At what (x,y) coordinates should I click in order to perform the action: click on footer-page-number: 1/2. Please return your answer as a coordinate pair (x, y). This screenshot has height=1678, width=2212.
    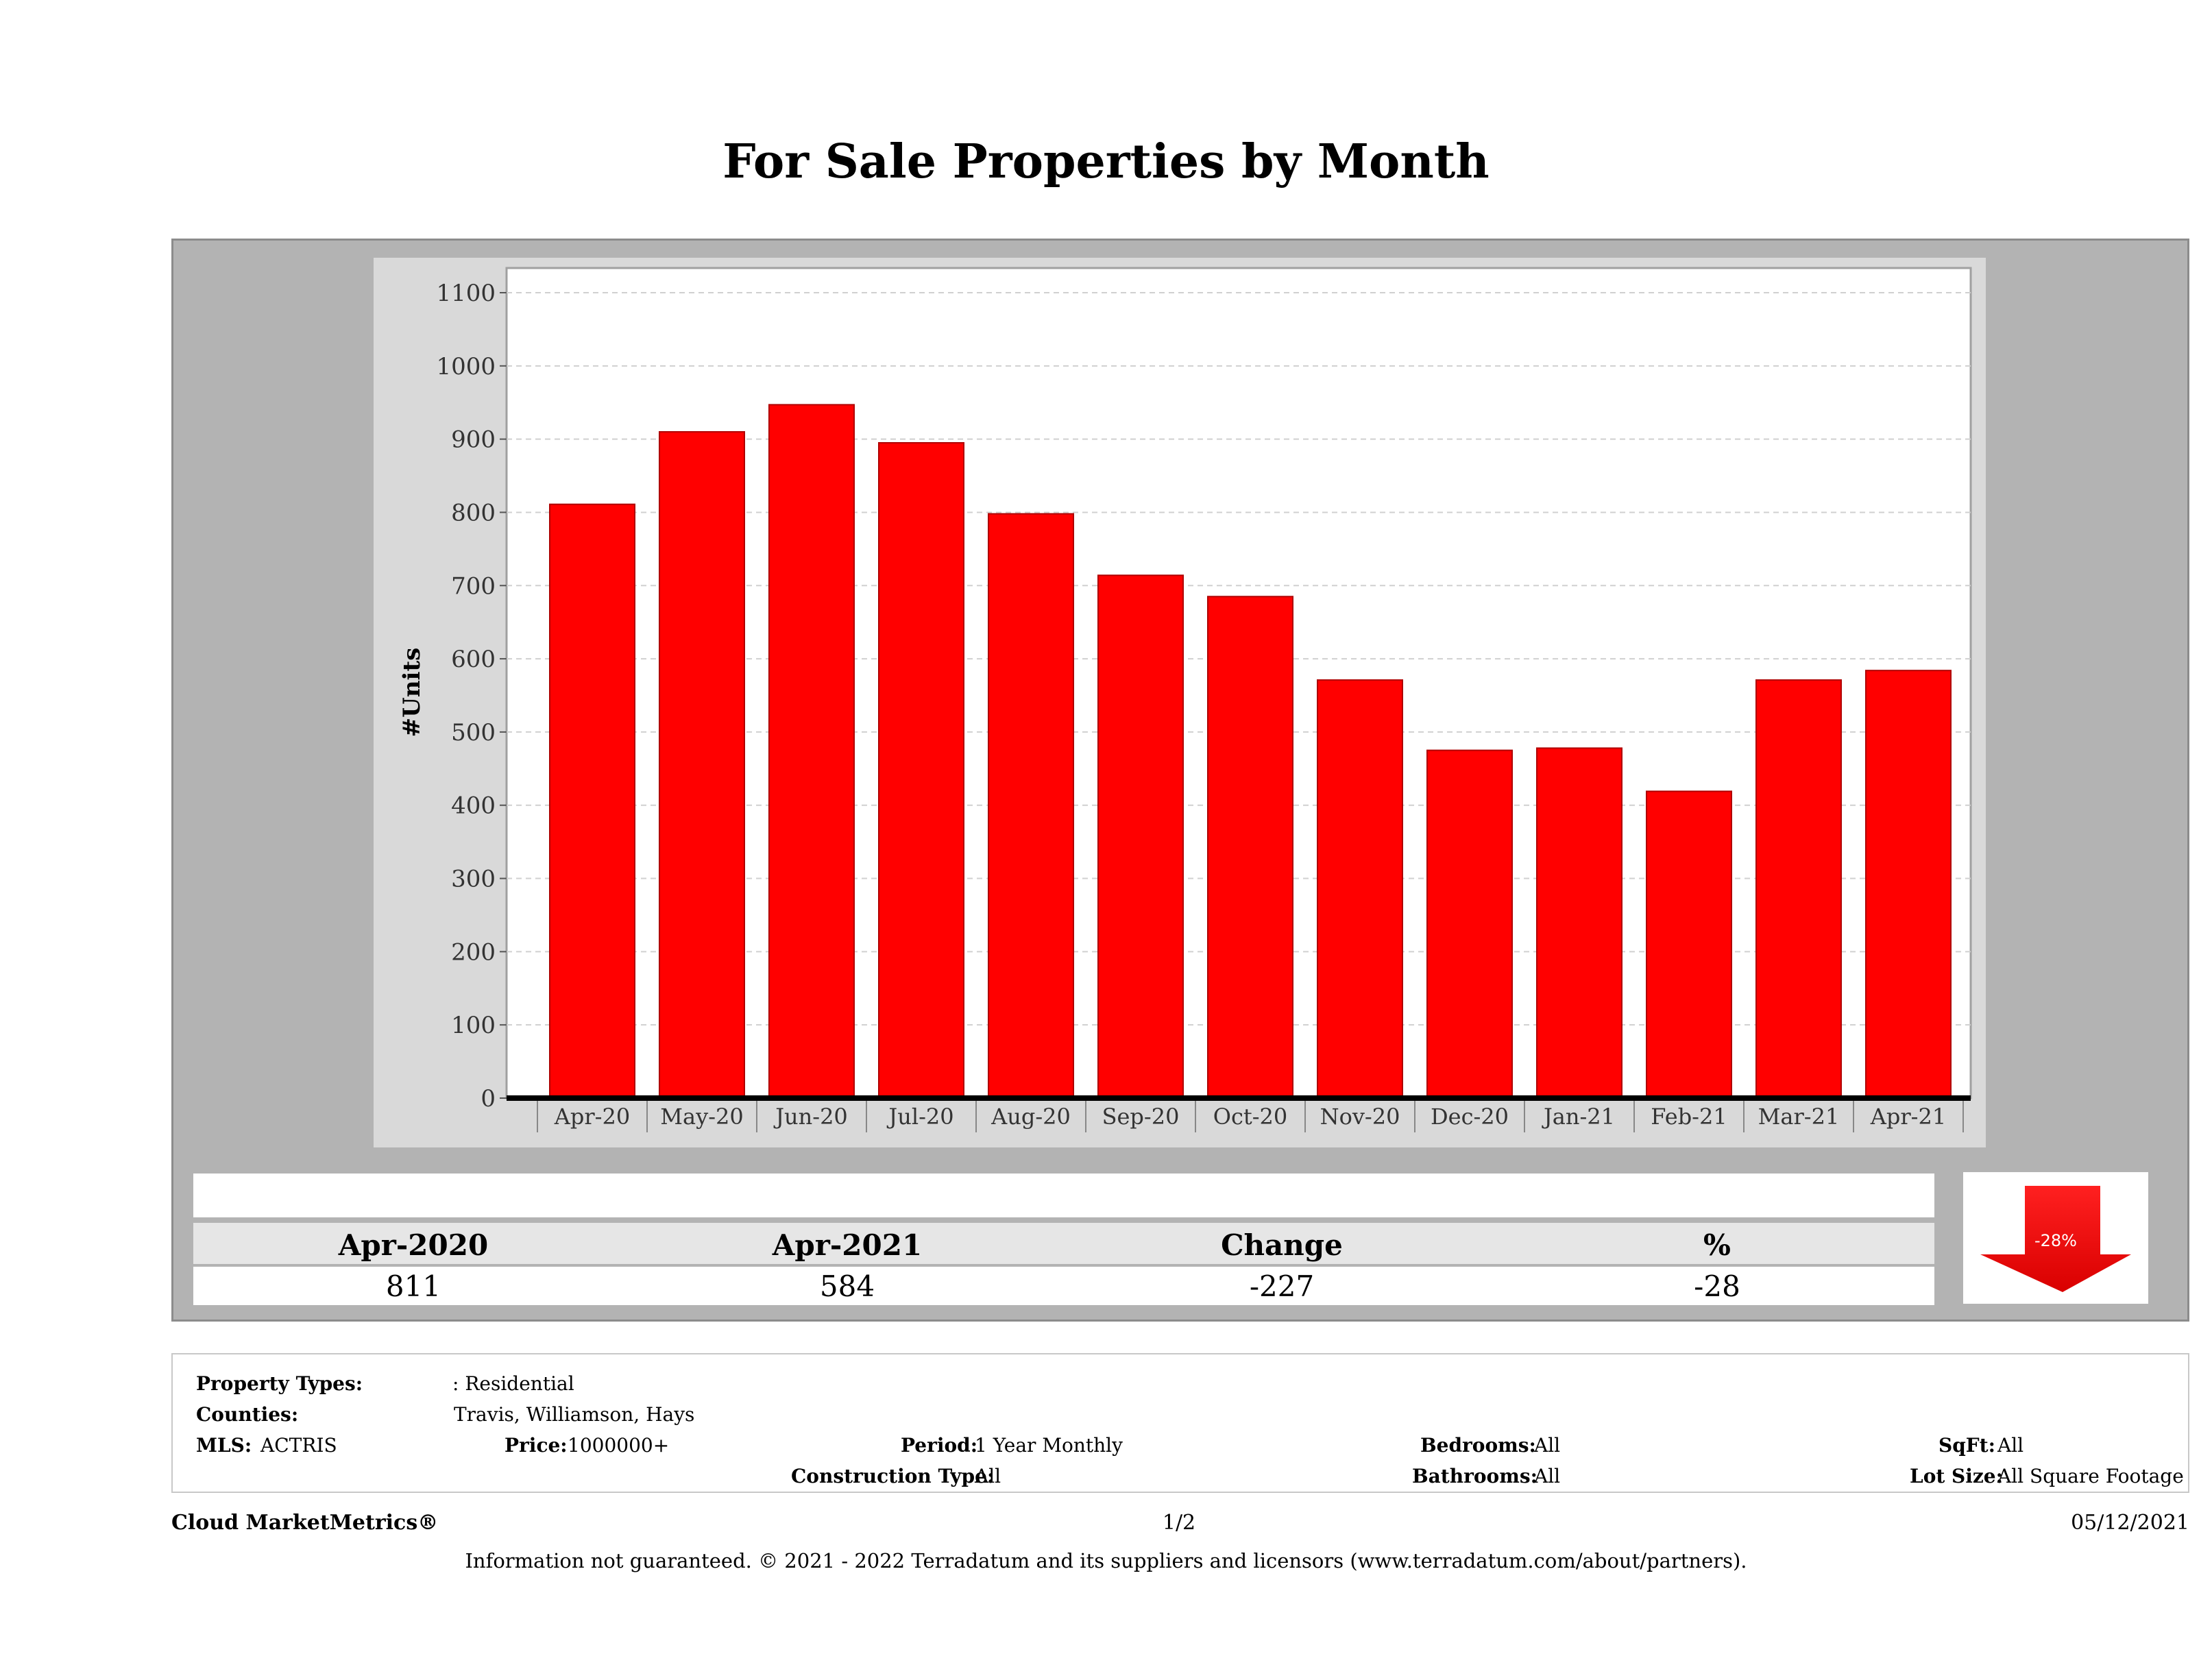
    Looking at the image, I should click on (1179, 1523).